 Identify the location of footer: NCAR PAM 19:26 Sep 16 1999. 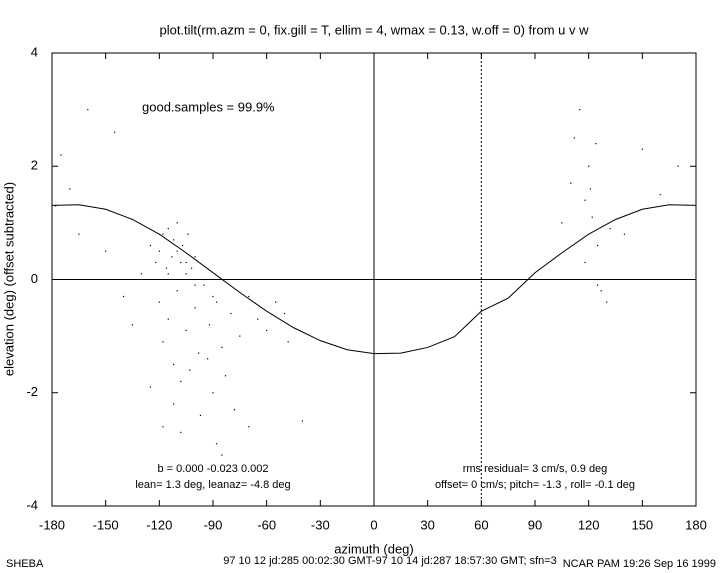
(639, 564).